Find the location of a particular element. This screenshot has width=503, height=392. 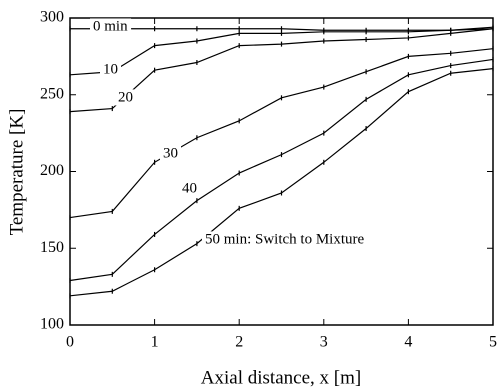

series-label: 20 is located at coordinates (125, 97).